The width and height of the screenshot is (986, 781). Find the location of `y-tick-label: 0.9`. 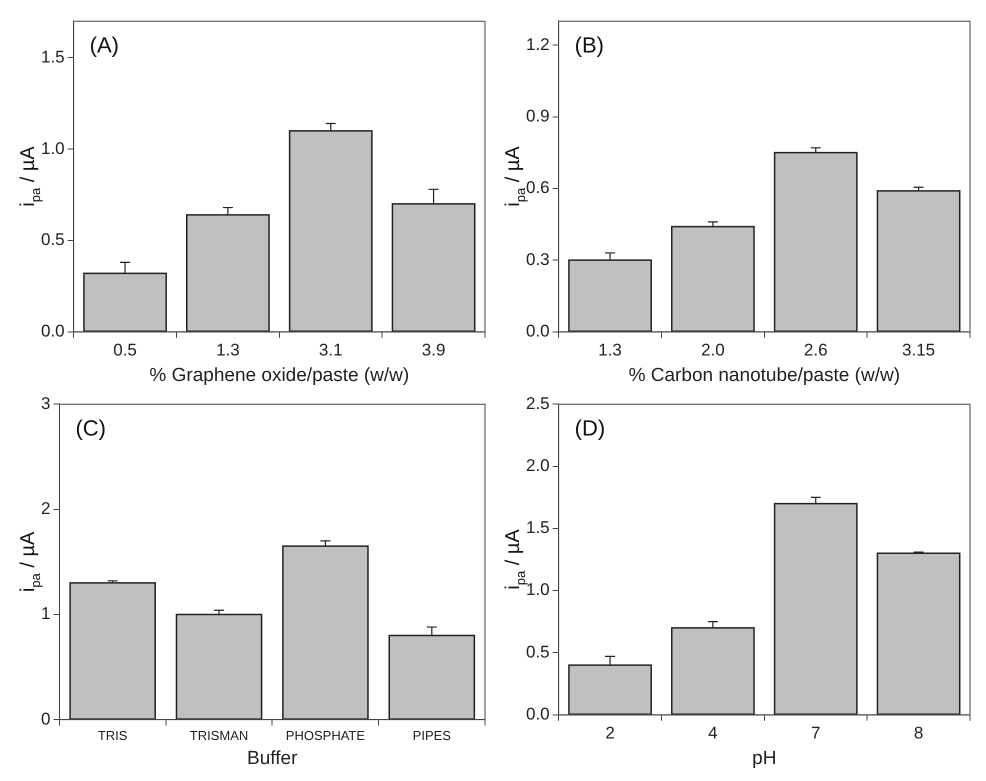

y-tick-label: 0.9 is located at coordinates (538, 116).